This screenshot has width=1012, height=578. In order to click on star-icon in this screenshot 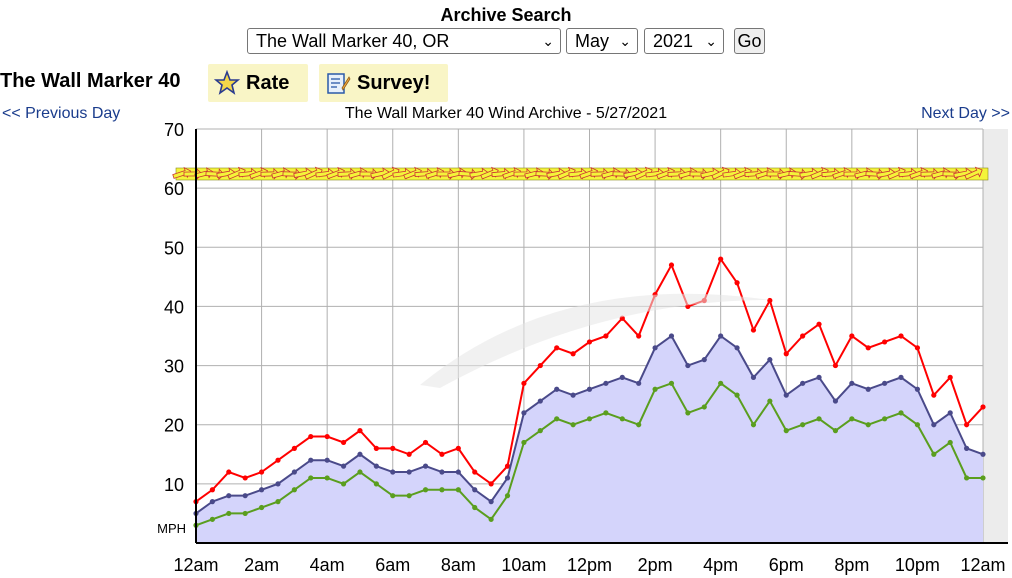, I will do `click(227, 82)`.